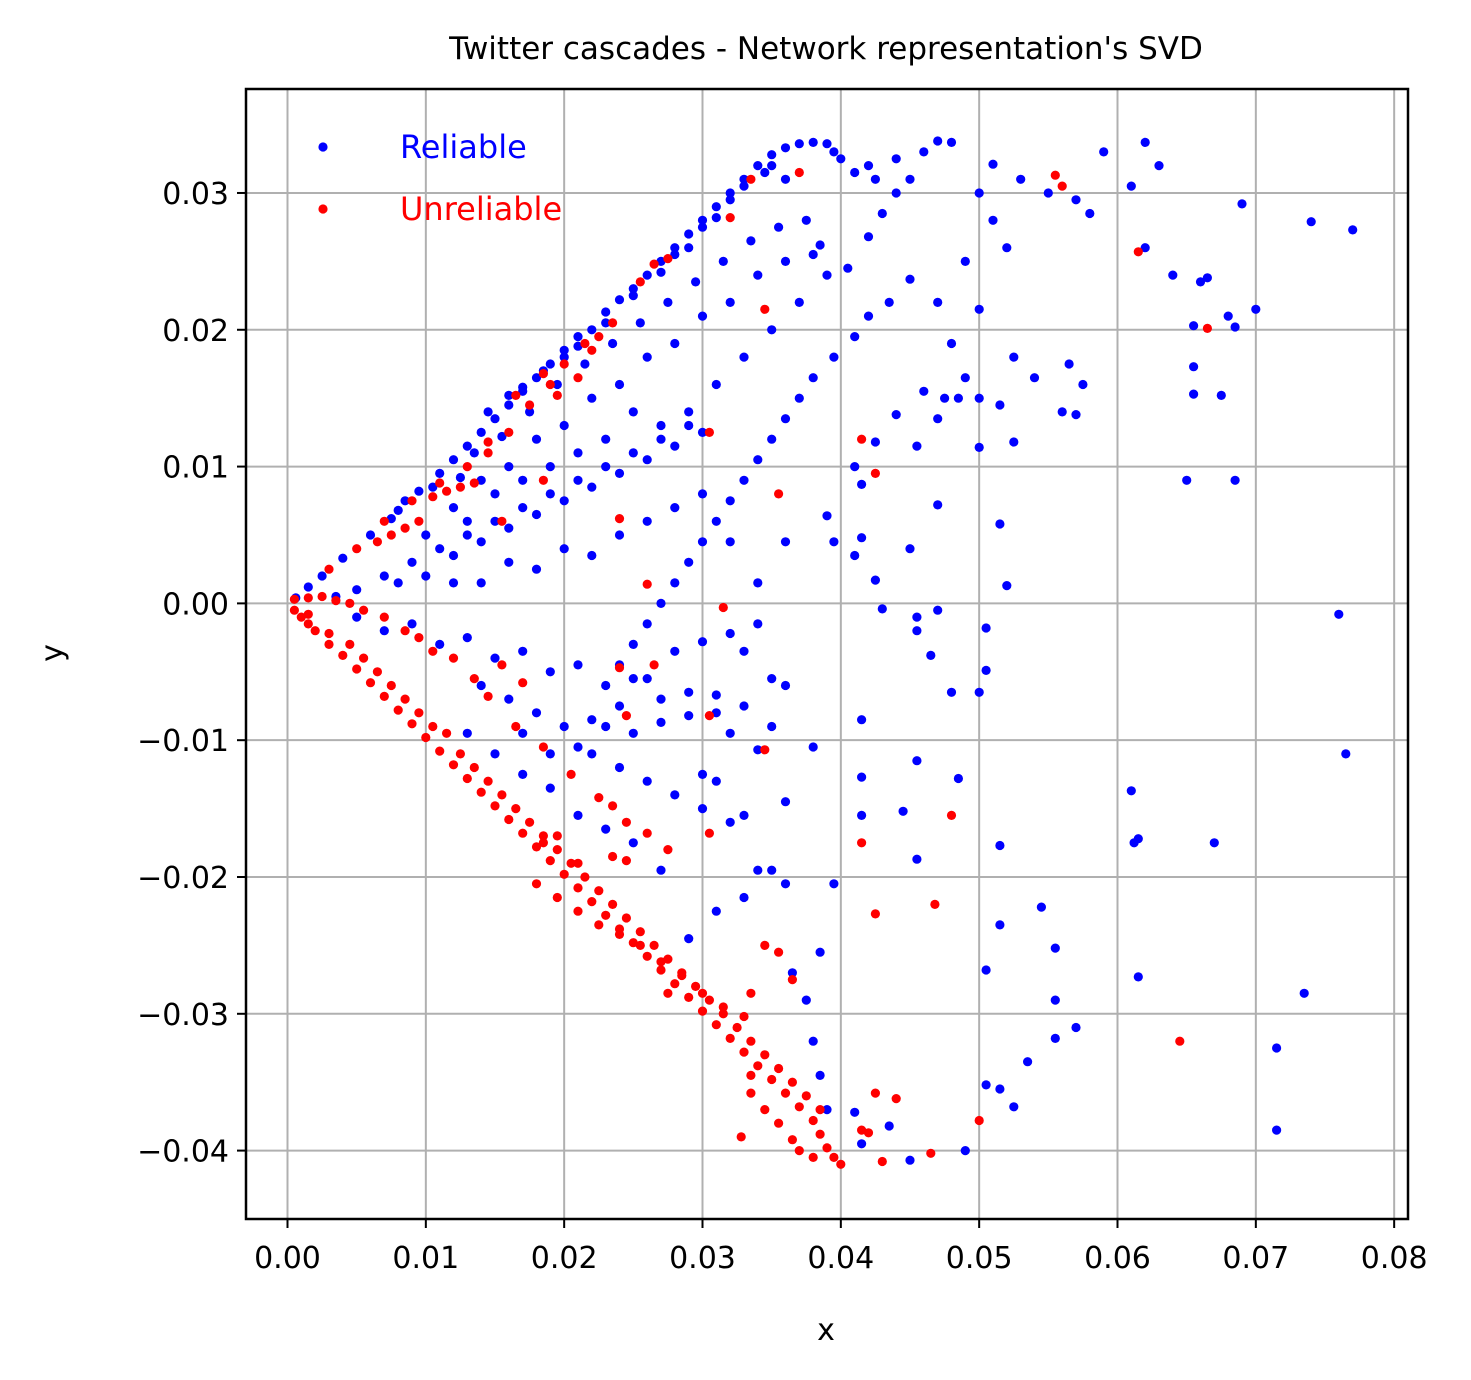 Image resolution: width=1471 pixels, height=1380 pixels. What do you see at coordinates (195, 468) in the screenshot?
I see `y-tick-label: 0.01` at bounding box center [195, 468].